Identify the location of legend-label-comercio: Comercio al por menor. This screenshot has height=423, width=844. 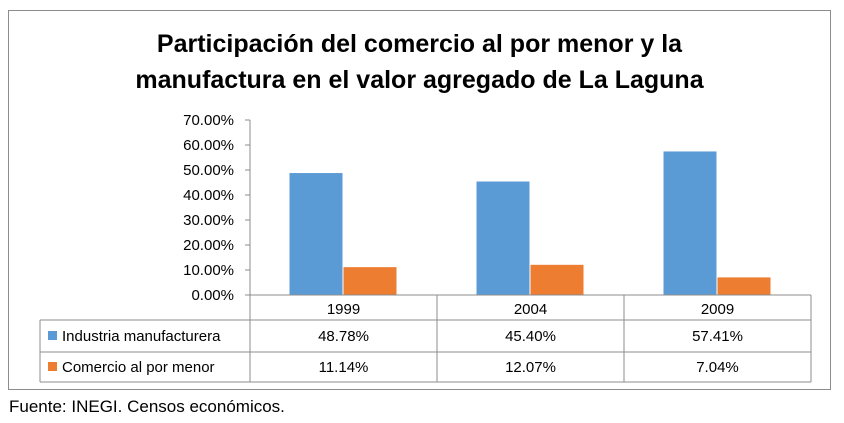
(138, 367).